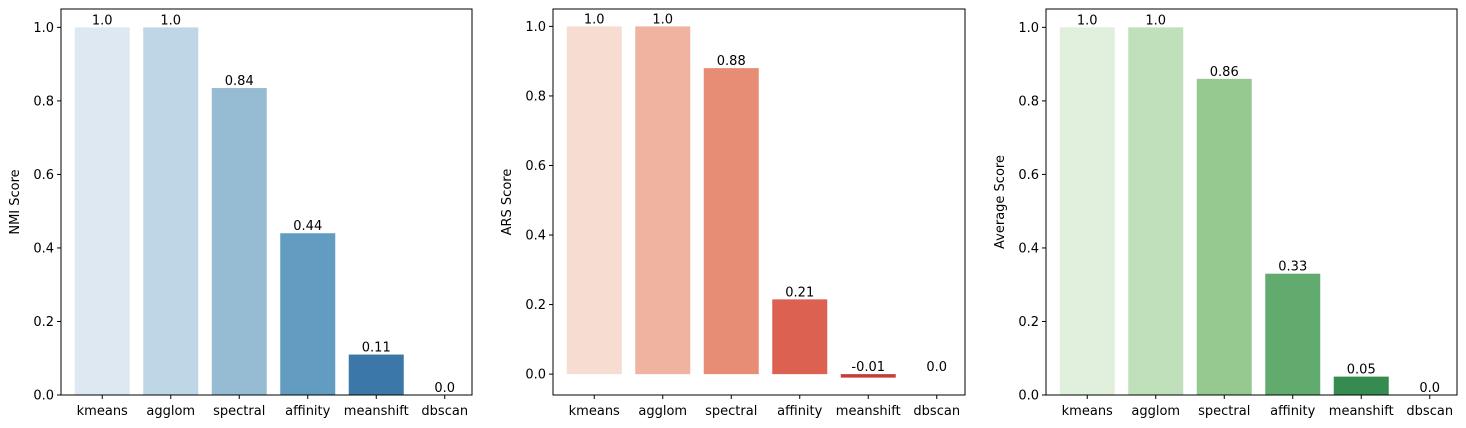 The height and width of the screenshot is (428, 1466). What do you see at coordinates (868, 367) in the screenshot?
I see `data-label-meanshift: -0.01` at bounding box center [868, 367].